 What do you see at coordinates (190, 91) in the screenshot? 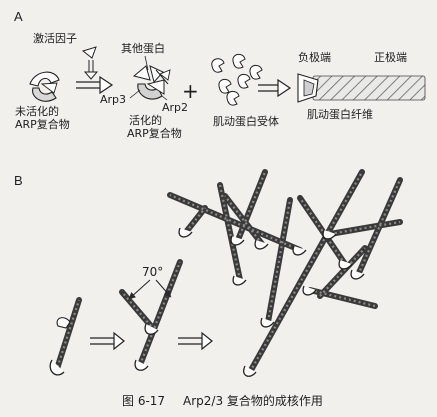
I see `plus-sign: +` at bounding box center [190, 91].